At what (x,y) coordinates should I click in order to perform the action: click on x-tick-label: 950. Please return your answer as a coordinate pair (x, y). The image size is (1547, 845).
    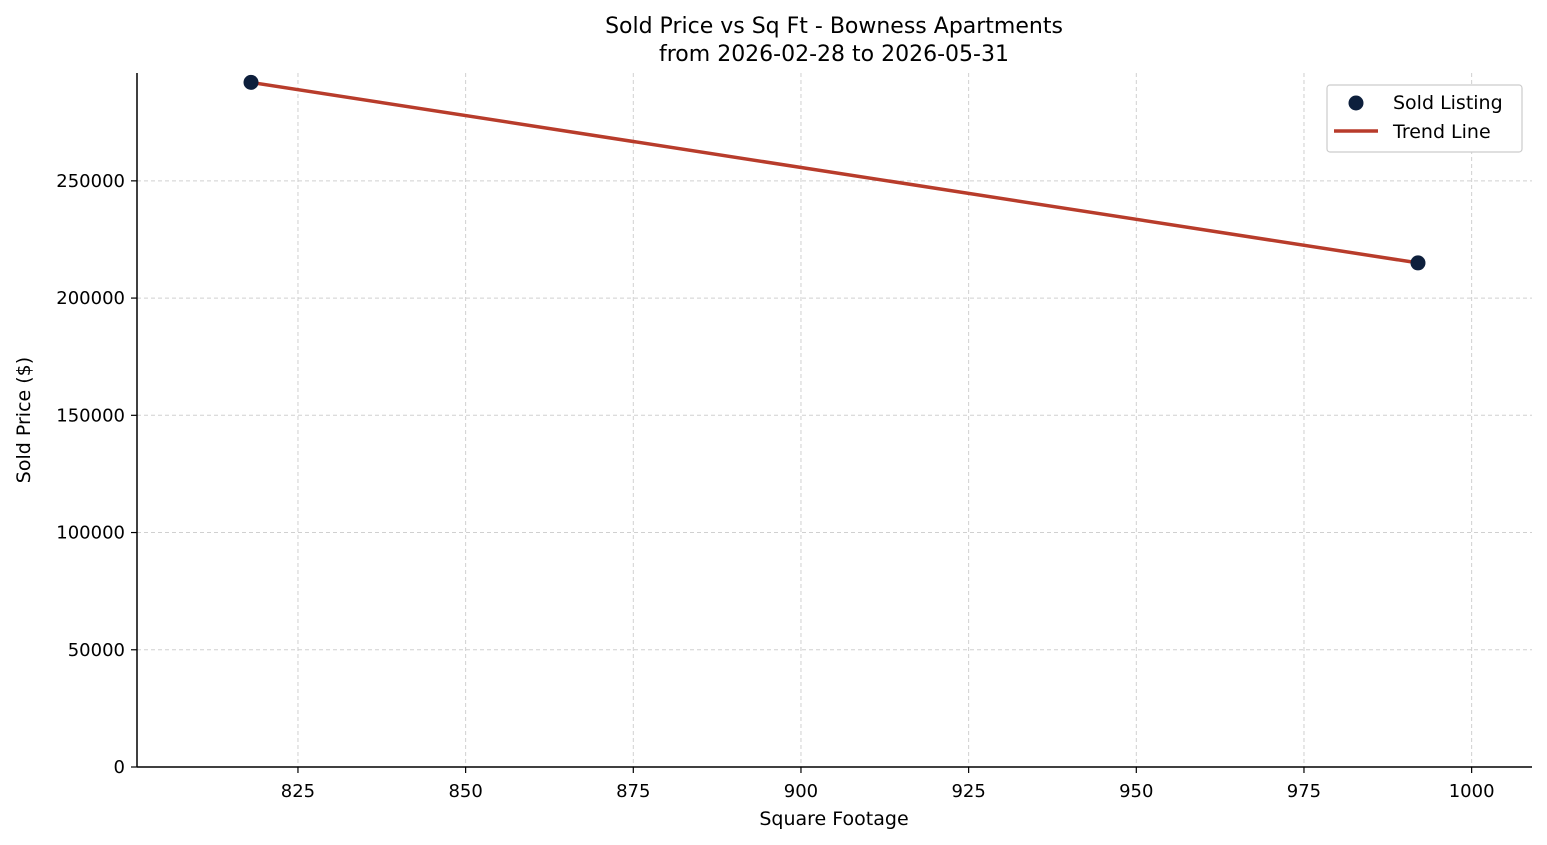
    Looking at the image, I should click on (1136, 791).